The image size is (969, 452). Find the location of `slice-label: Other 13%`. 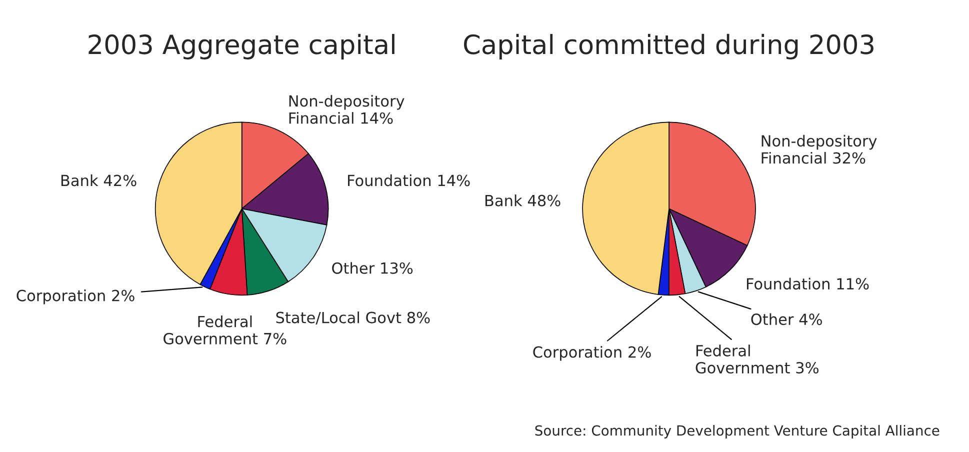

slice-label: Other 13% is located at coordinates (372, 268).